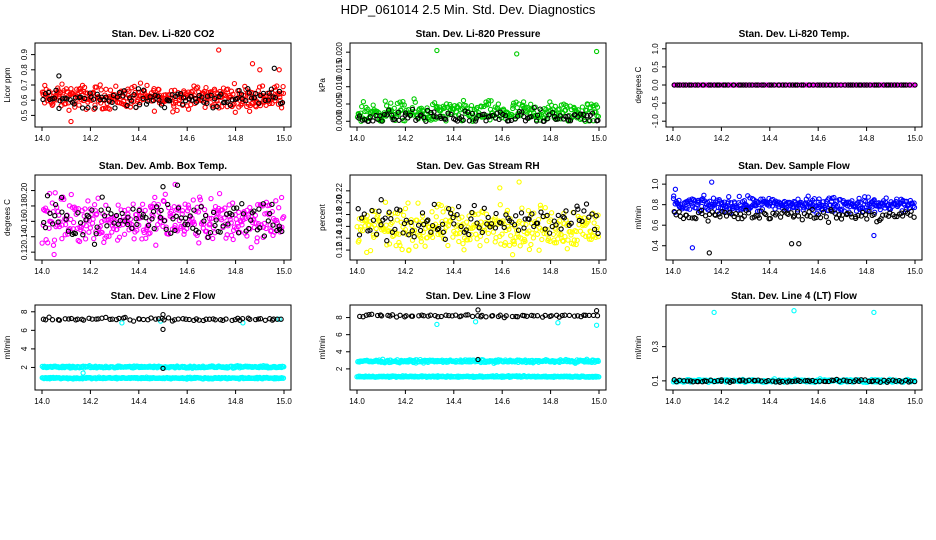  I want to click on y-tick-label: -0.5, so click(655, 103).